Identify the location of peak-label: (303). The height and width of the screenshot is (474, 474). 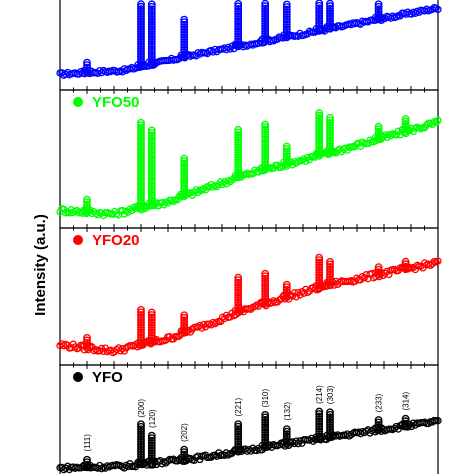
(330, 394).